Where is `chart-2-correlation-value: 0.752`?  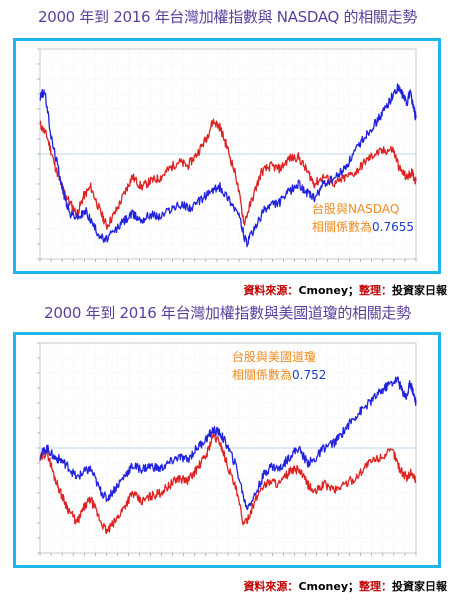
chart-2-correlation-value: 0.752 is located at coordinates (309, 375).